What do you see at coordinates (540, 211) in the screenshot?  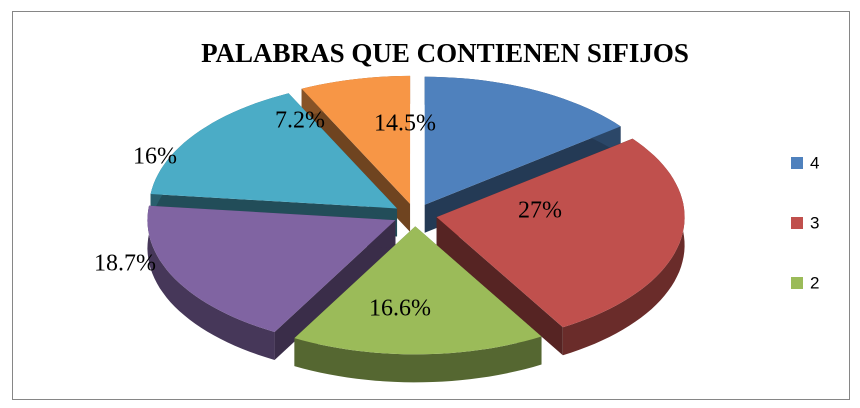 I see `data-label: 27%` at bounding box center [540, 211].